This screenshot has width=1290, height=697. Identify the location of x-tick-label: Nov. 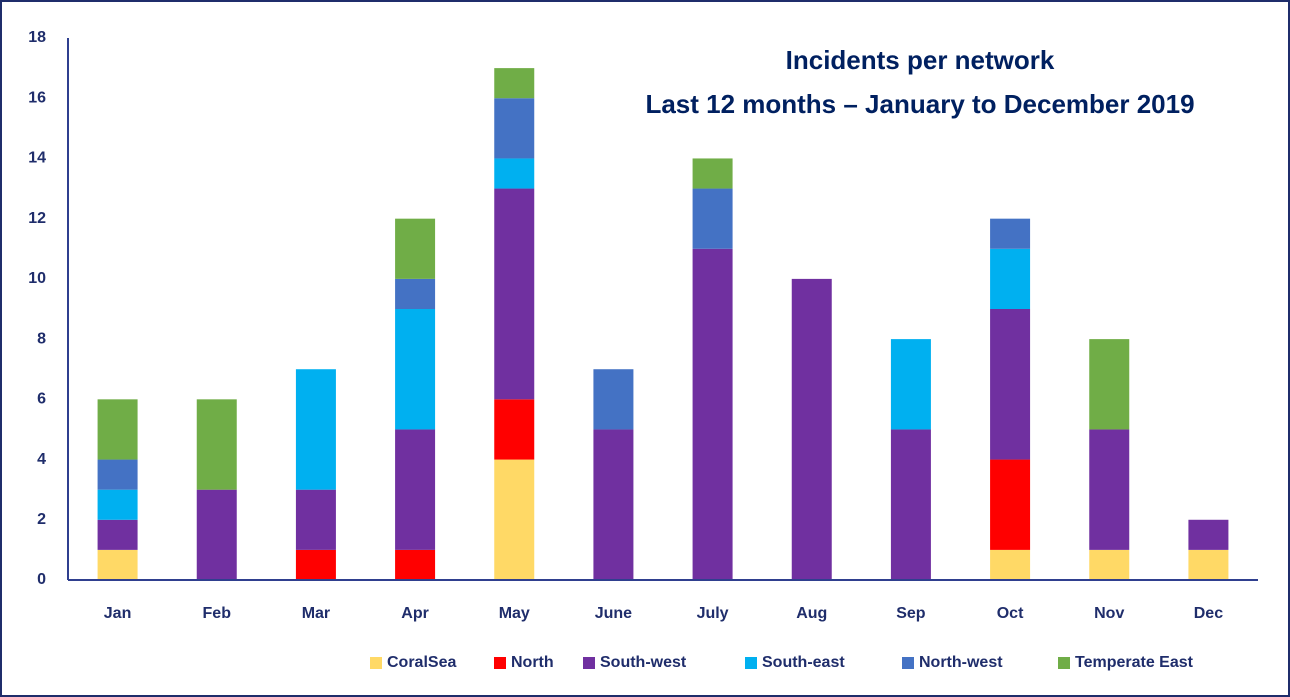
(1109, 613).